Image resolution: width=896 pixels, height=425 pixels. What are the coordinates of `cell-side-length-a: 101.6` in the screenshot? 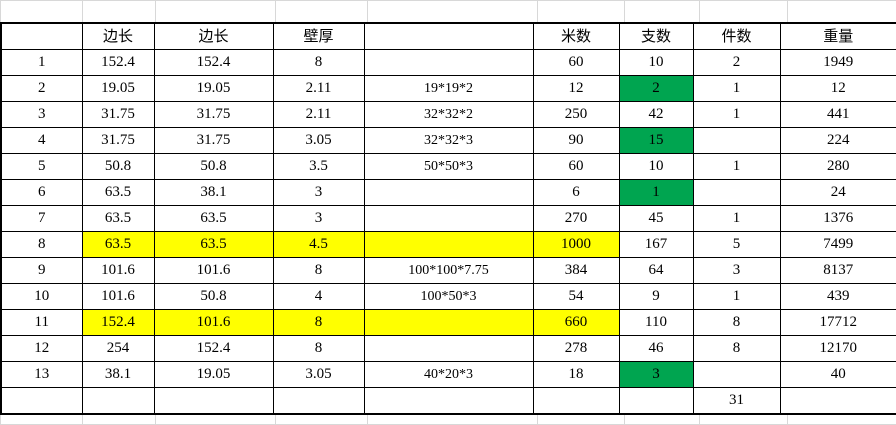 It's located at (118, 271).